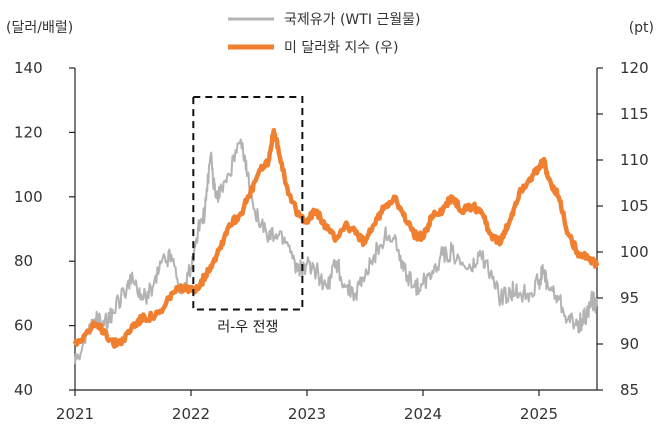  What do you see at coordinates (28, 68) in the screenshot?
I see `left-tick-label: 140` at bounding box center [28, 68].